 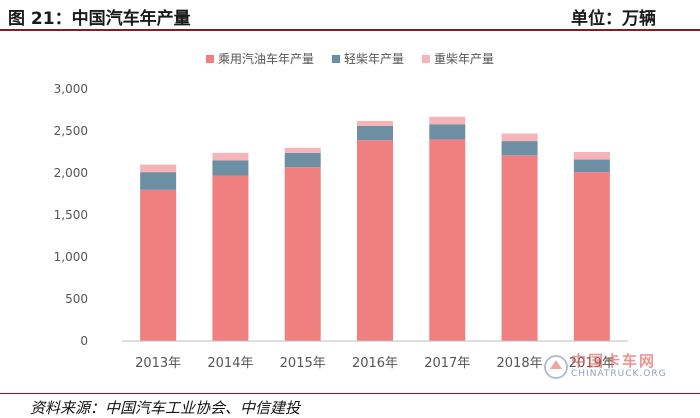 What do you see at coordinates (592, 363) in the screenshot?
I see `x-tick-label: 2019年` at bounding box center [592, 363].